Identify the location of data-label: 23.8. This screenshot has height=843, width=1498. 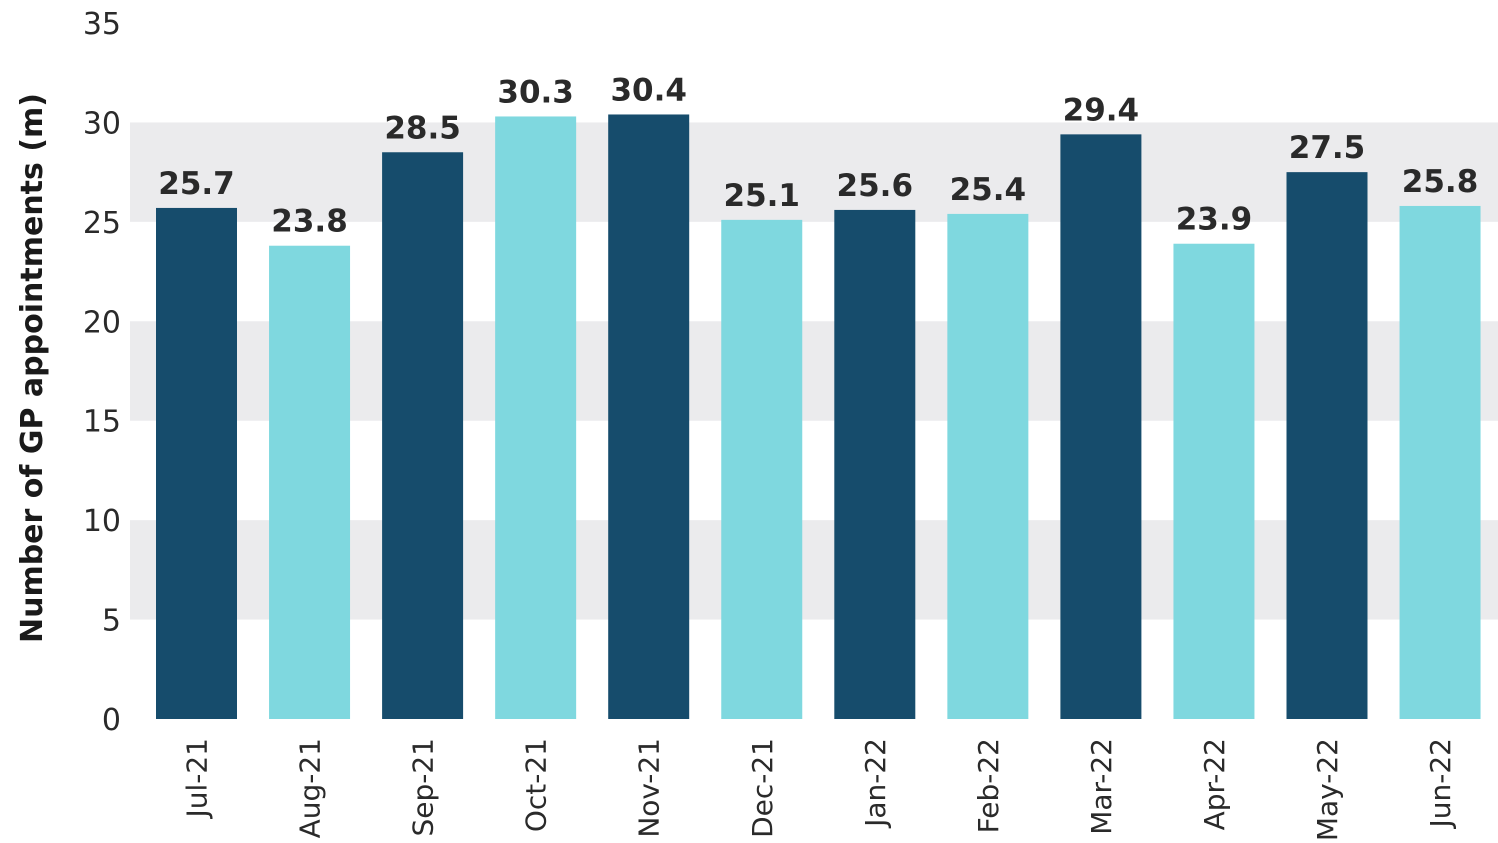
(309, 222).